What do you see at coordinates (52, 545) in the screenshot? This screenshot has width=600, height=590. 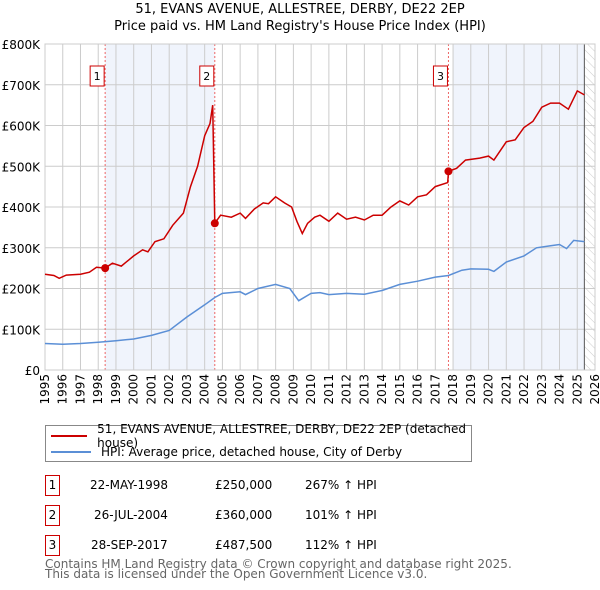 I see `transaction-number: 3` at bounding box center [52, 545].